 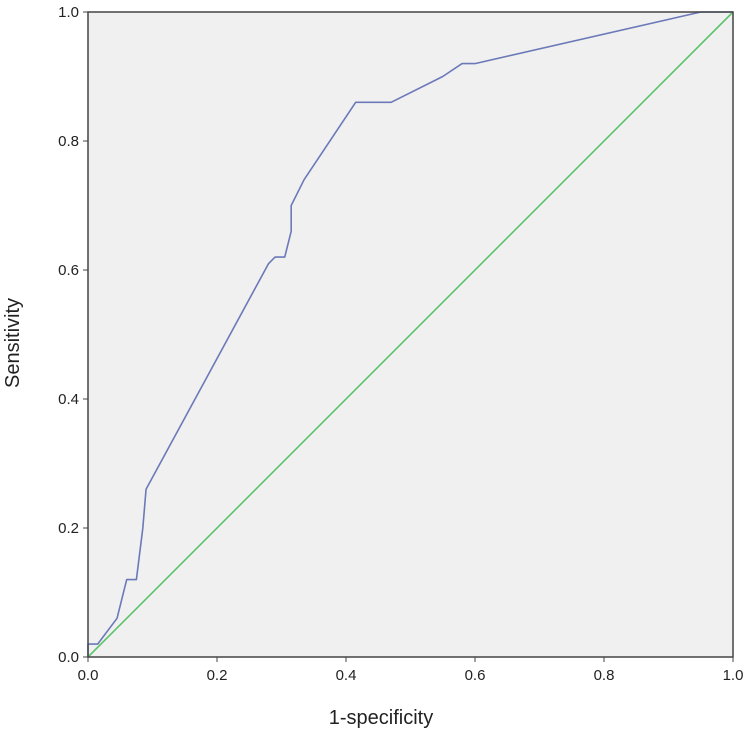 What do you see at coordinates (68, 12) in the screenshot?
I see `y-tick-label: 1.0` at bounding box center [68, 12].